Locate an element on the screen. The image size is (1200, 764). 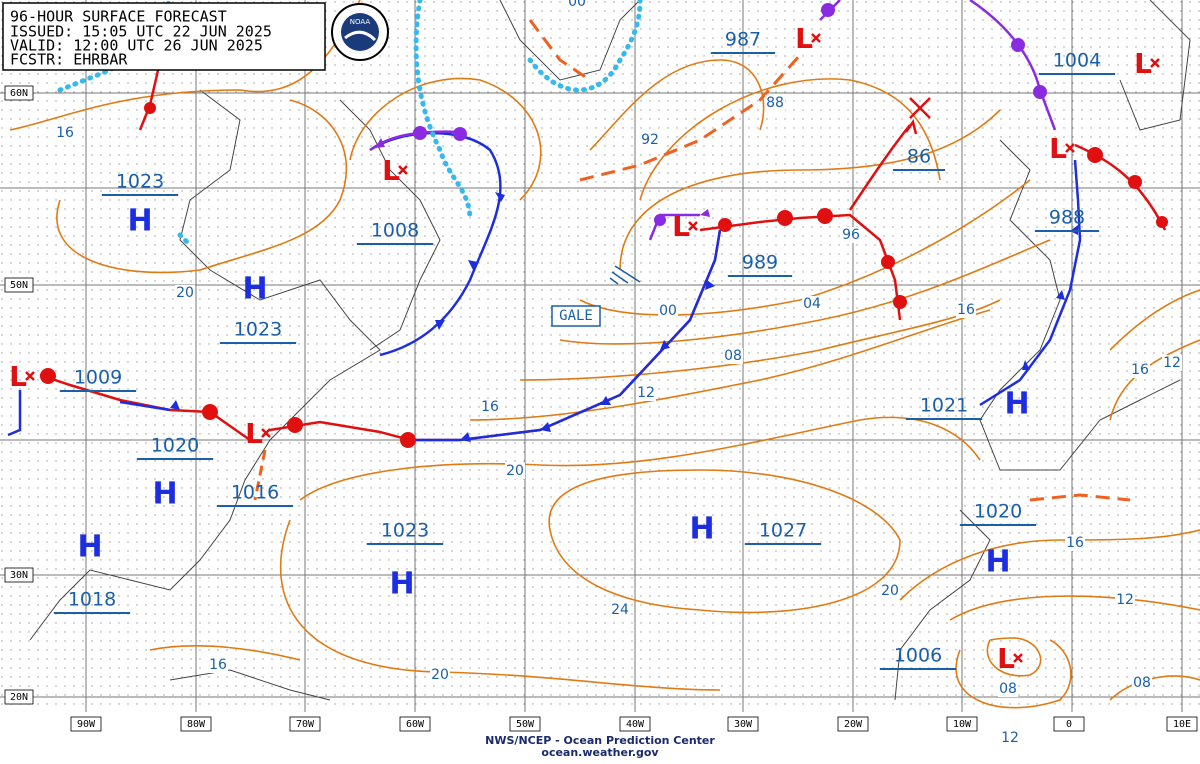
latitude-label: 50N is located at coordinates (19, 285).